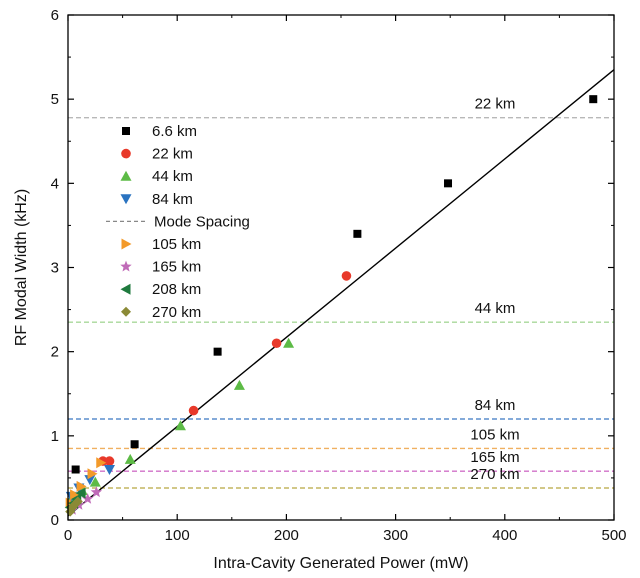 The width and height of the screenshot is (640, 578). I want to click on y-tick-label: 0, so click(55, 520).